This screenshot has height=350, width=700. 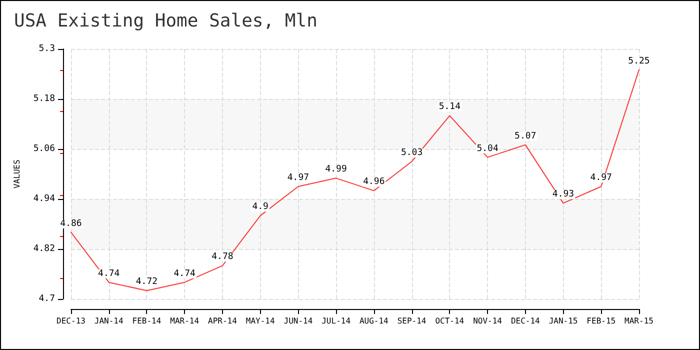 I want to click on x-tick-label: JAN-14, so click(x=109, y=321).